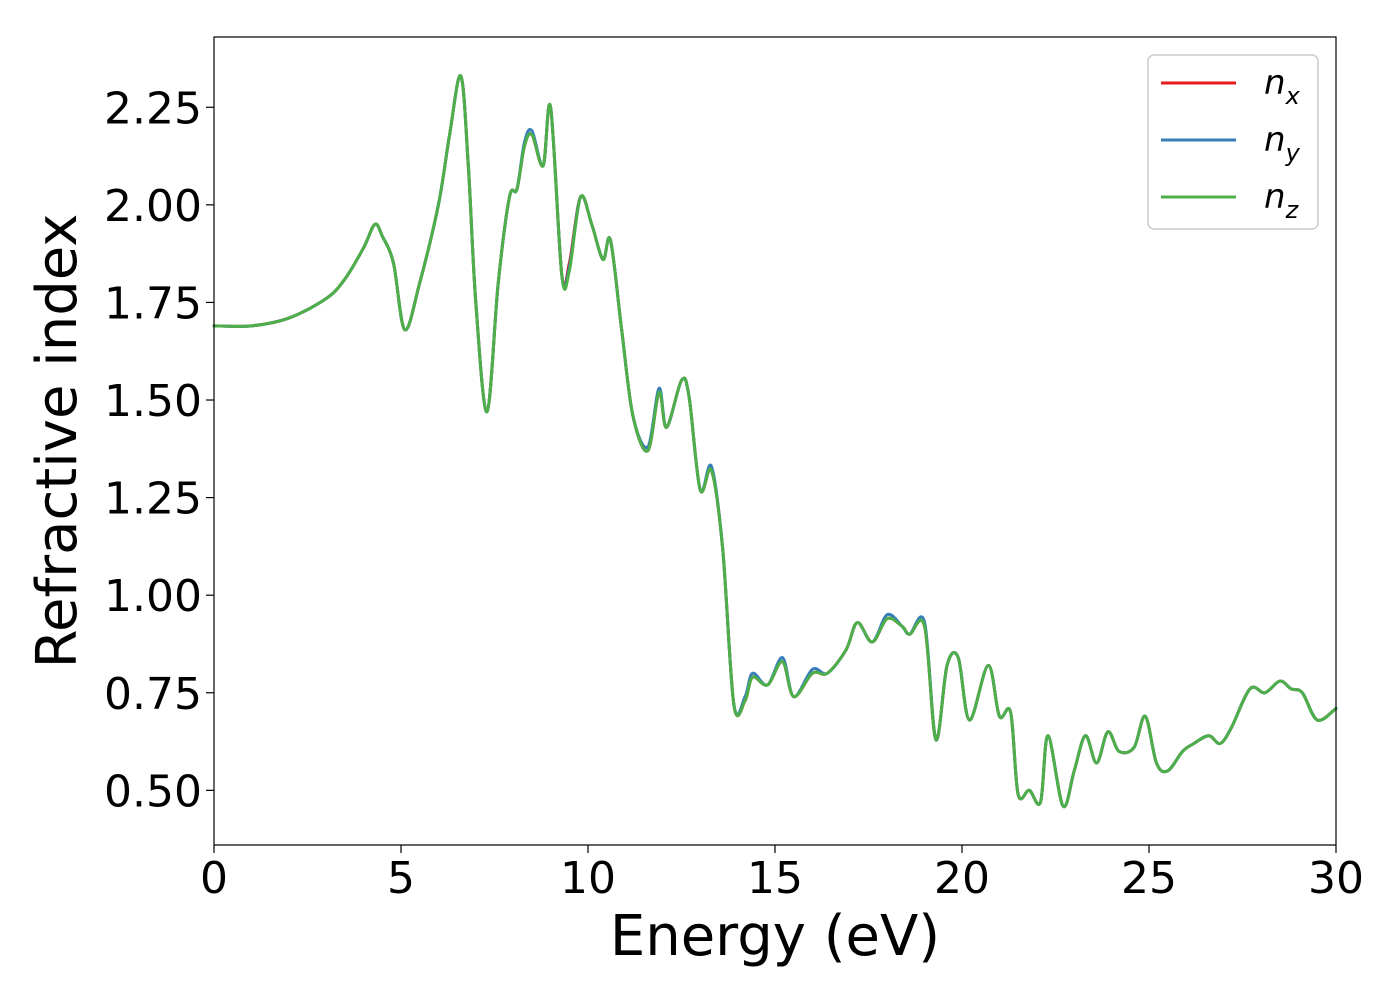  Describe the element at coordinates (1282, 143) in the screenshot. I see `legend-label-y: ny` at that location.